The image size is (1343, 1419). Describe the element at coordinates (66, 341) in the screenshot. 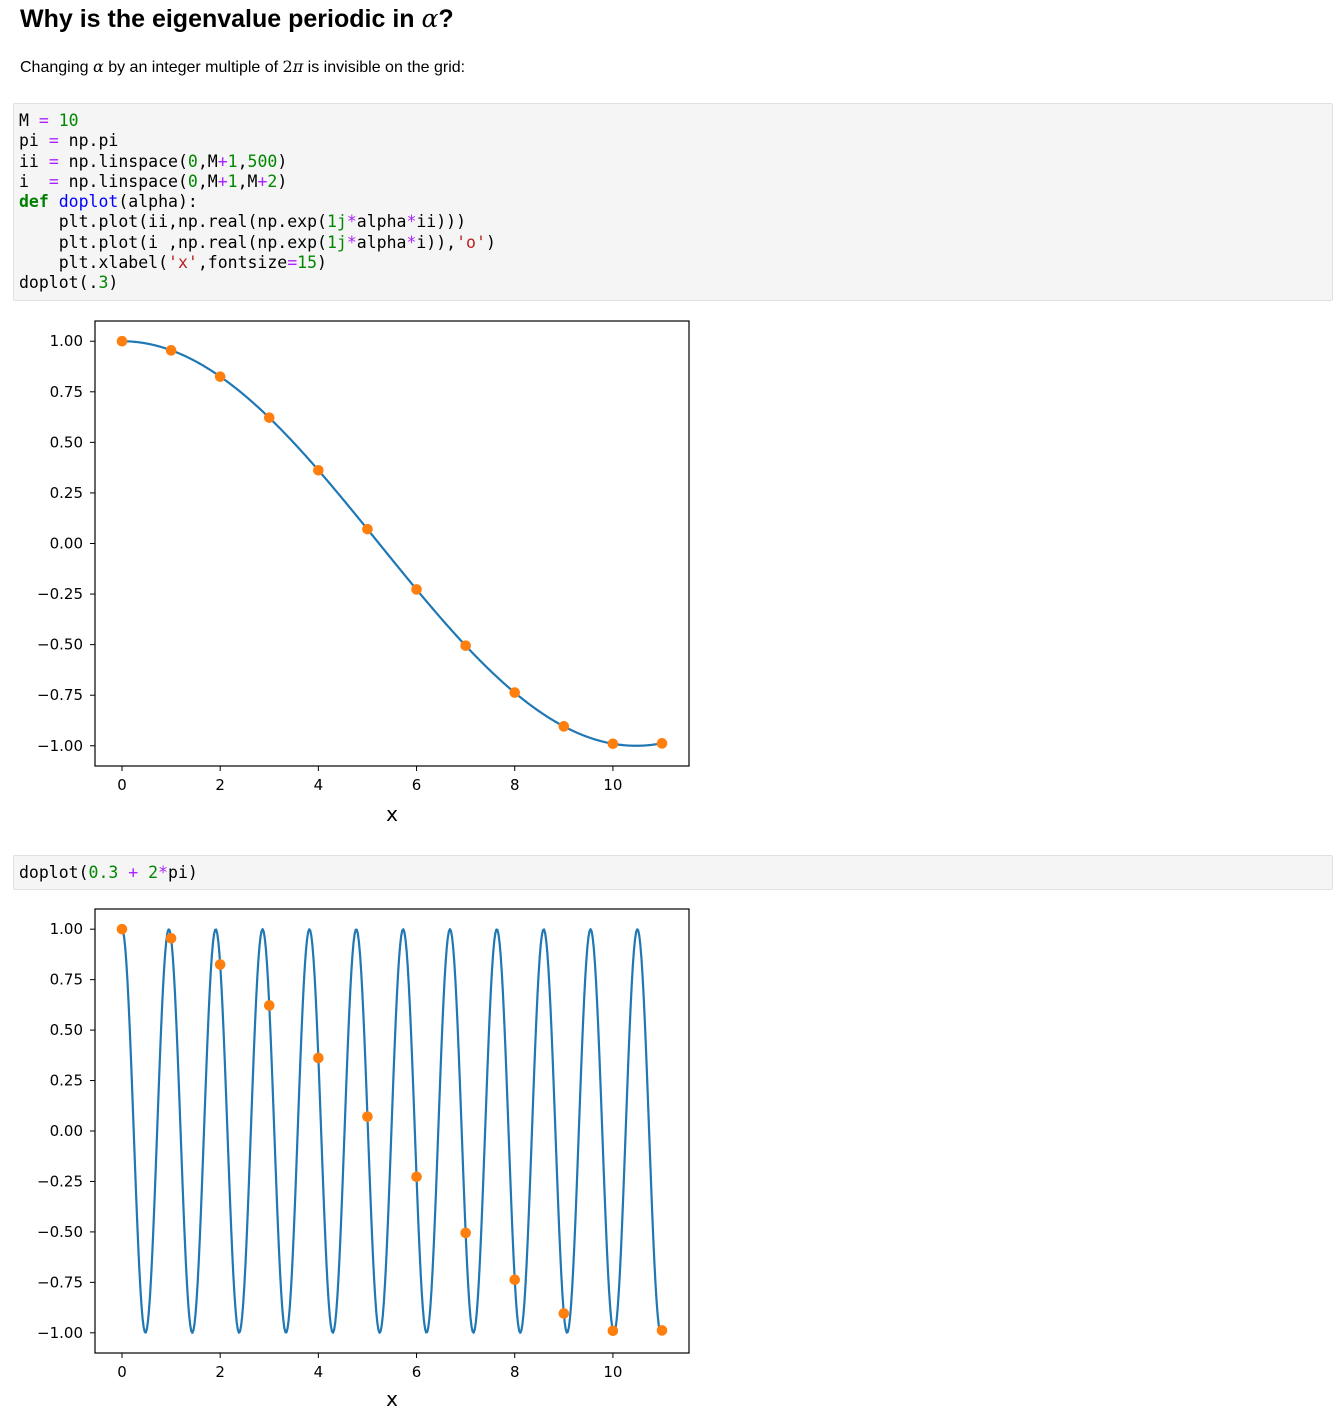

I see `plot-1-y-tick-label: 1.00` at that location.